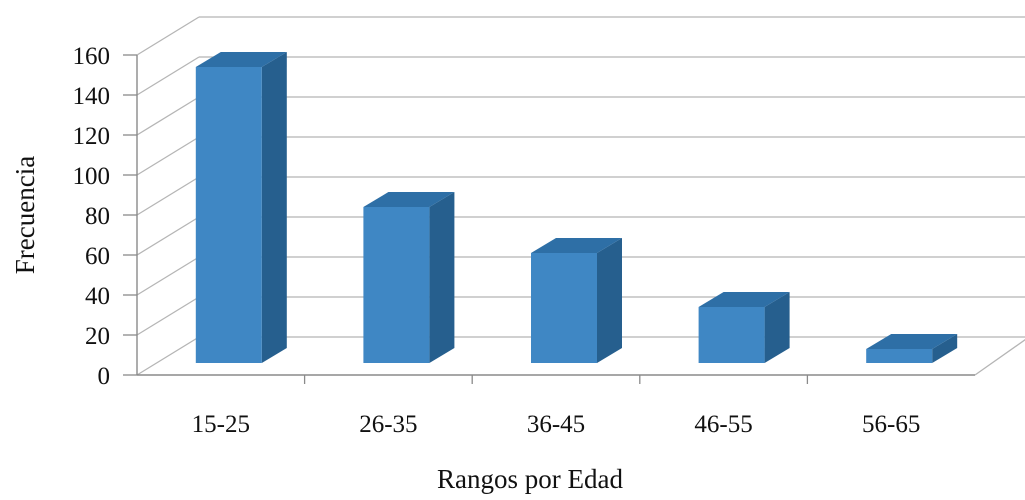  I want to click on x-tick-label: 36-45, so click(556, 424).